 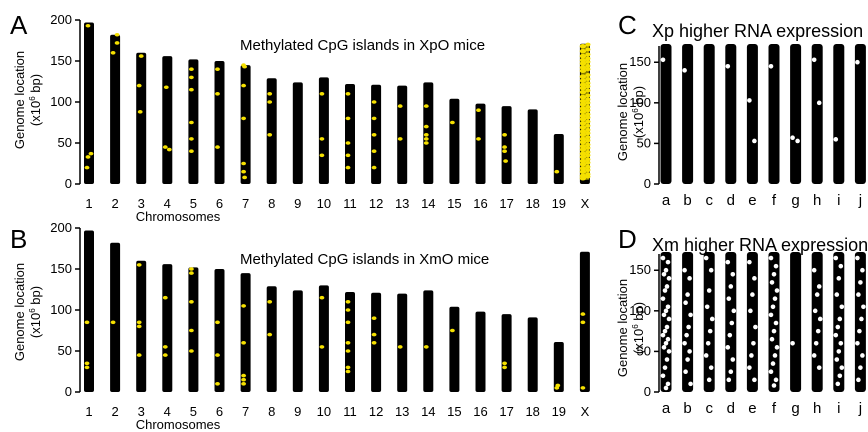 What do you see at coordinates (644, 142) in the screenshot?
I see `panel-c-ytick-label: 50` at bounding box center [644, 142].